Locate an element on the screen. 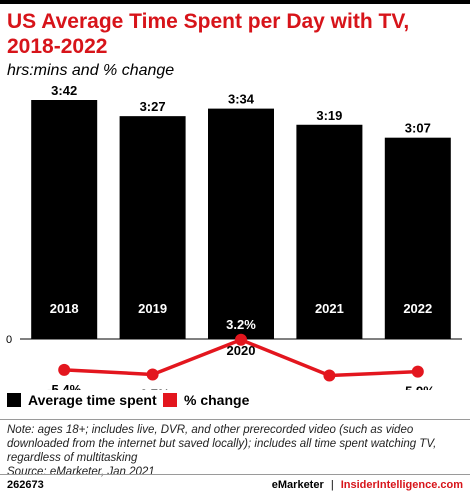  bar-2021 is located at coordinates (329, 231).